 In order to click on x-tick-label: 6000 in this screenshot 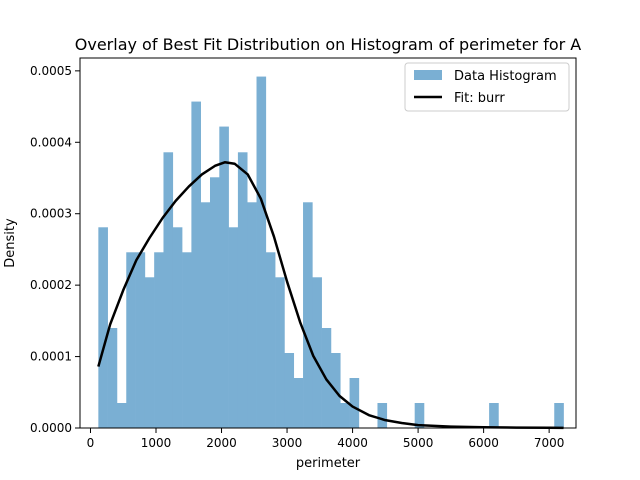, I will do `click(483, 443)`.